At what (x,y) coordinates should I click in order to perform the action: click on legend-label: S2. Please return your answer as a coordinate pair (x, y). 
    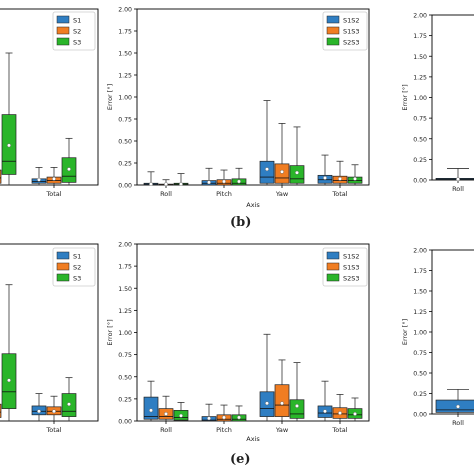
    Looking at the image, I should click on (77, 32).